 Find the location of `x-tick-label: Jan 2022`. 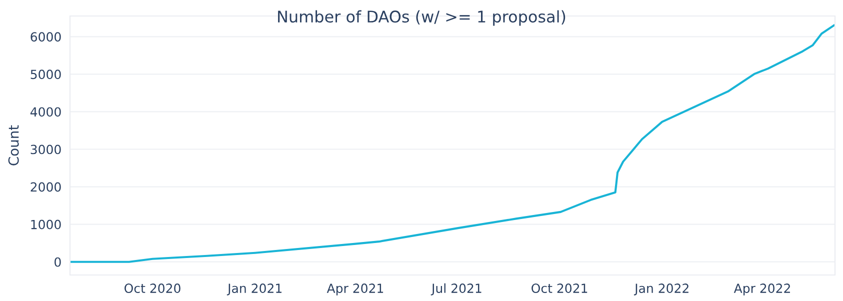

x-tick-label: Jan 2022 is located at coordinates (661, 290).